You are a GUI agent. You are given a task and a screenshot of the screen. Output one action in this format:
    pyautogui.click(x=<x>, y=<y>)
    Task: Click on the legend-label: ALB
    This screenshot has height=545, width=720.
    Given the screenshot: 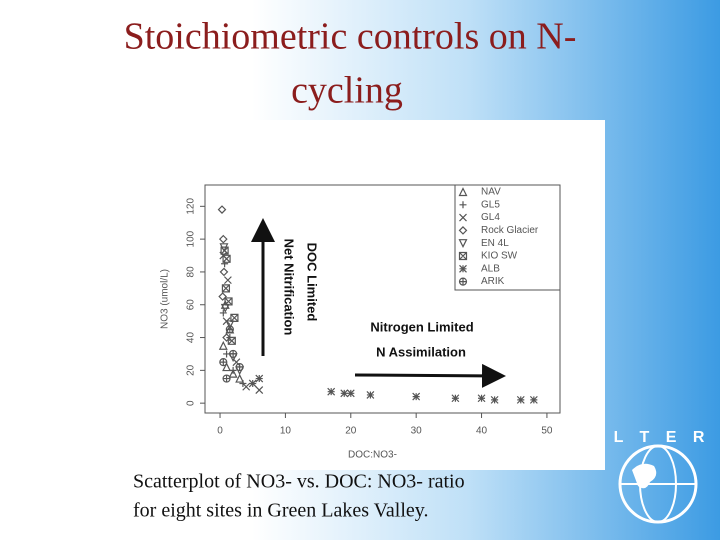 What is the action you would take?
    pyautogui.click(x=490, y=268)
    